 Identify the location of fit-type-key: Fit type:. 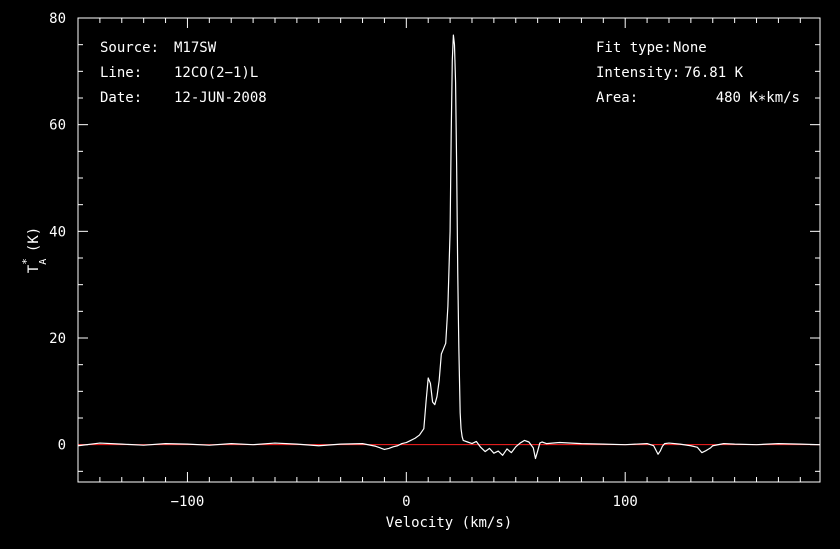
(634, 48).